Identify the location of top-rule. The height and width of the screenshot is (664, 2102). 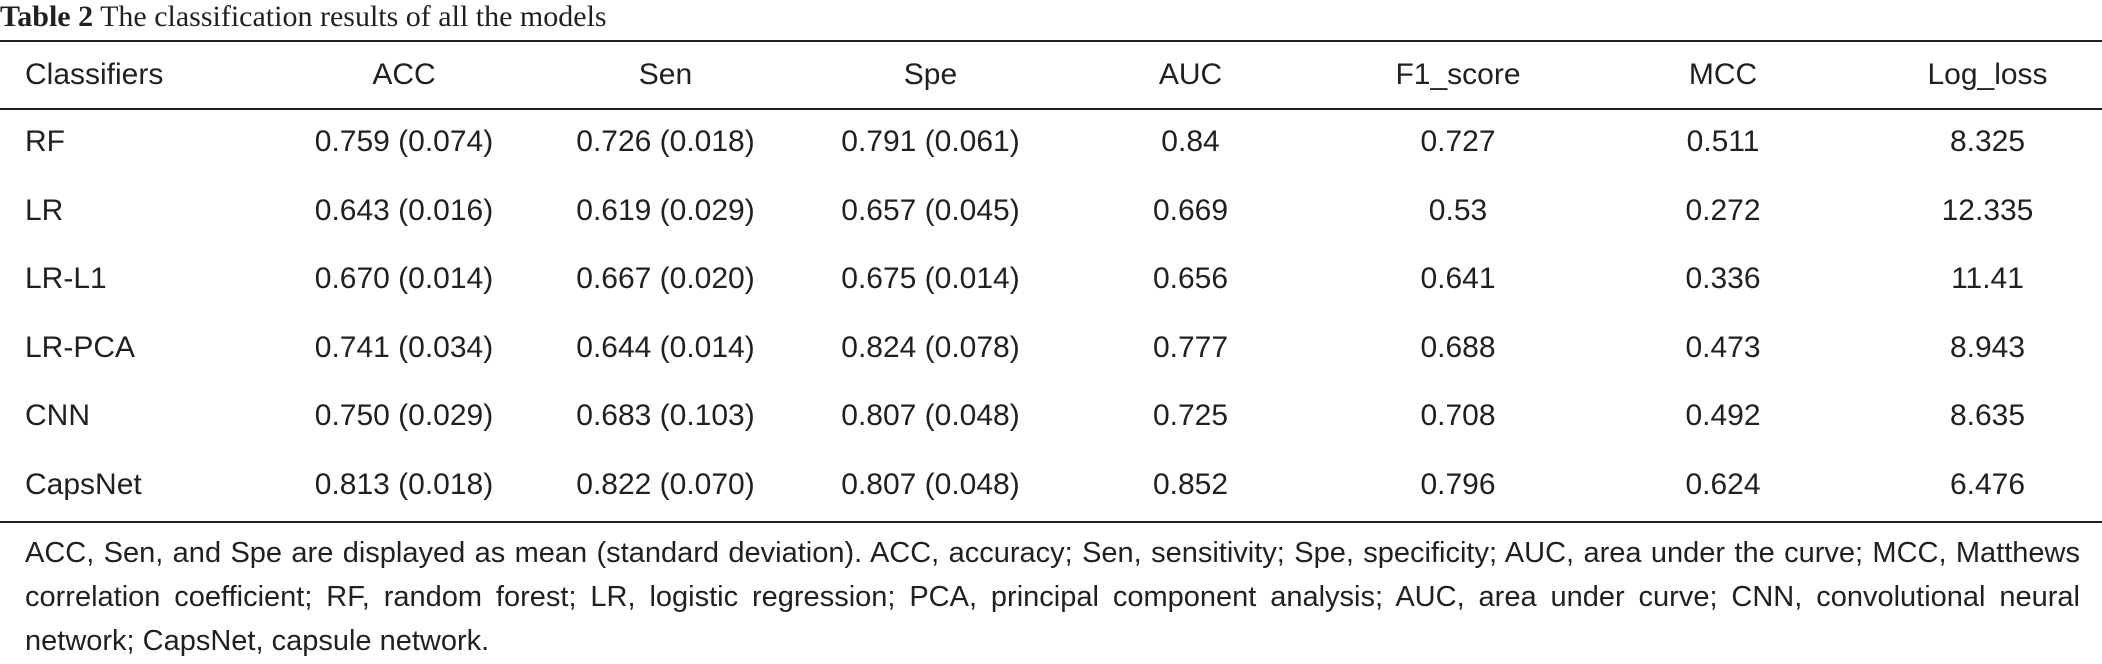
(1051, 41).